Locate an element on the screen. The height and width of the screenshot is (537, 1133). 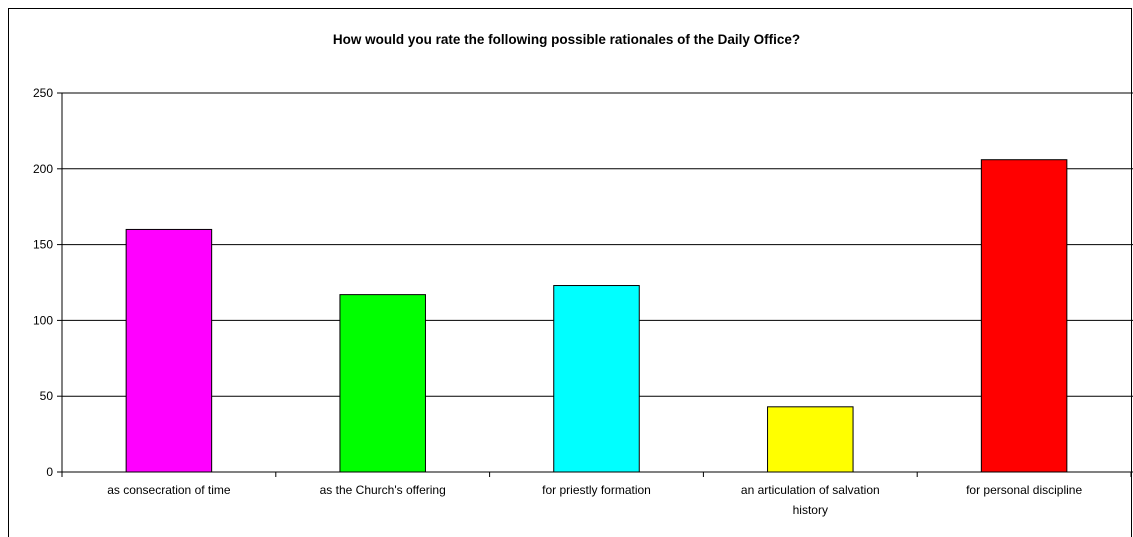
x-tick-label: for personal discipline is located at coordinates (1024, 490).